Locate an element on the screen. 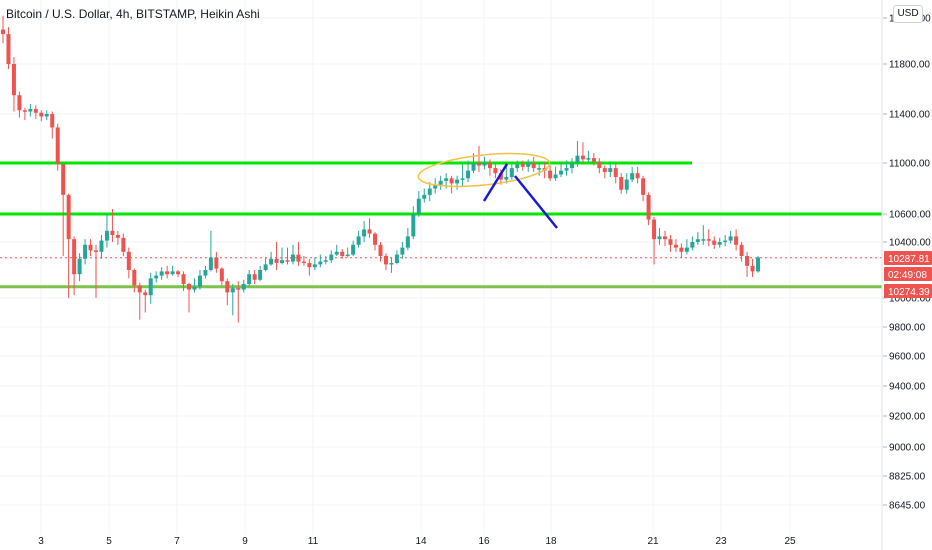 This screenshot has height=550, width=932. countdown-tag: 02:49:08 is located at coordinates (908, 274).